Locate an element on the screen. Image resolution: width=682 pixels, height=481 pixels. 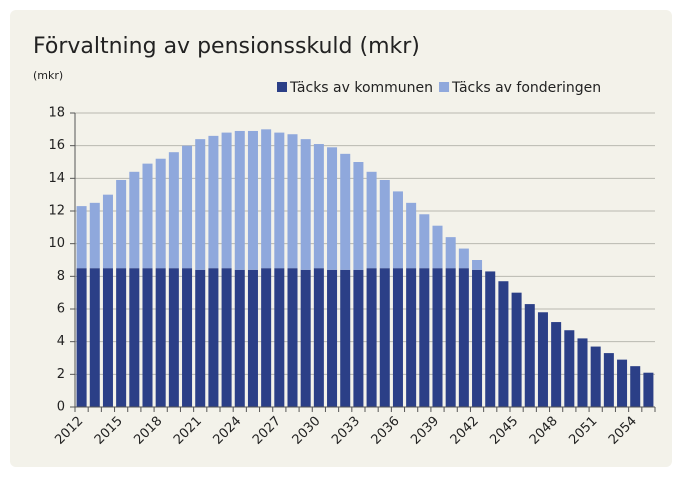
y-axis-label: (mkr) is located at coordinates (48, 75).